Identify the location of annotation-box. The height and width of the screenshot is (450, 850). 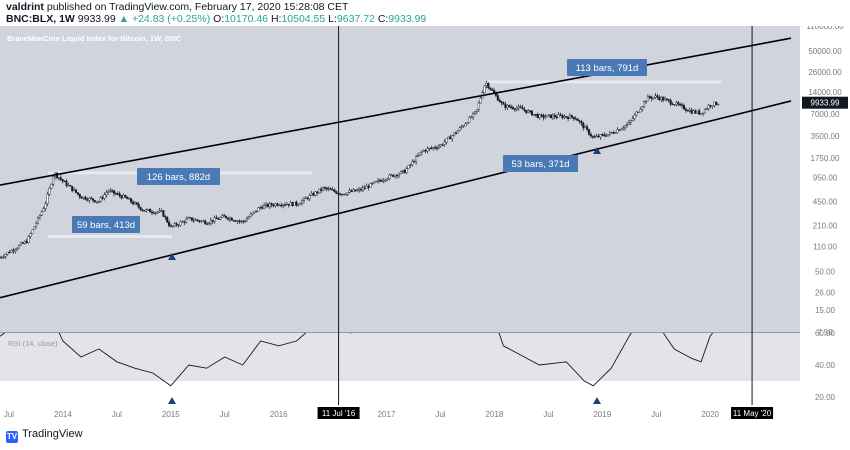
(178, 176).